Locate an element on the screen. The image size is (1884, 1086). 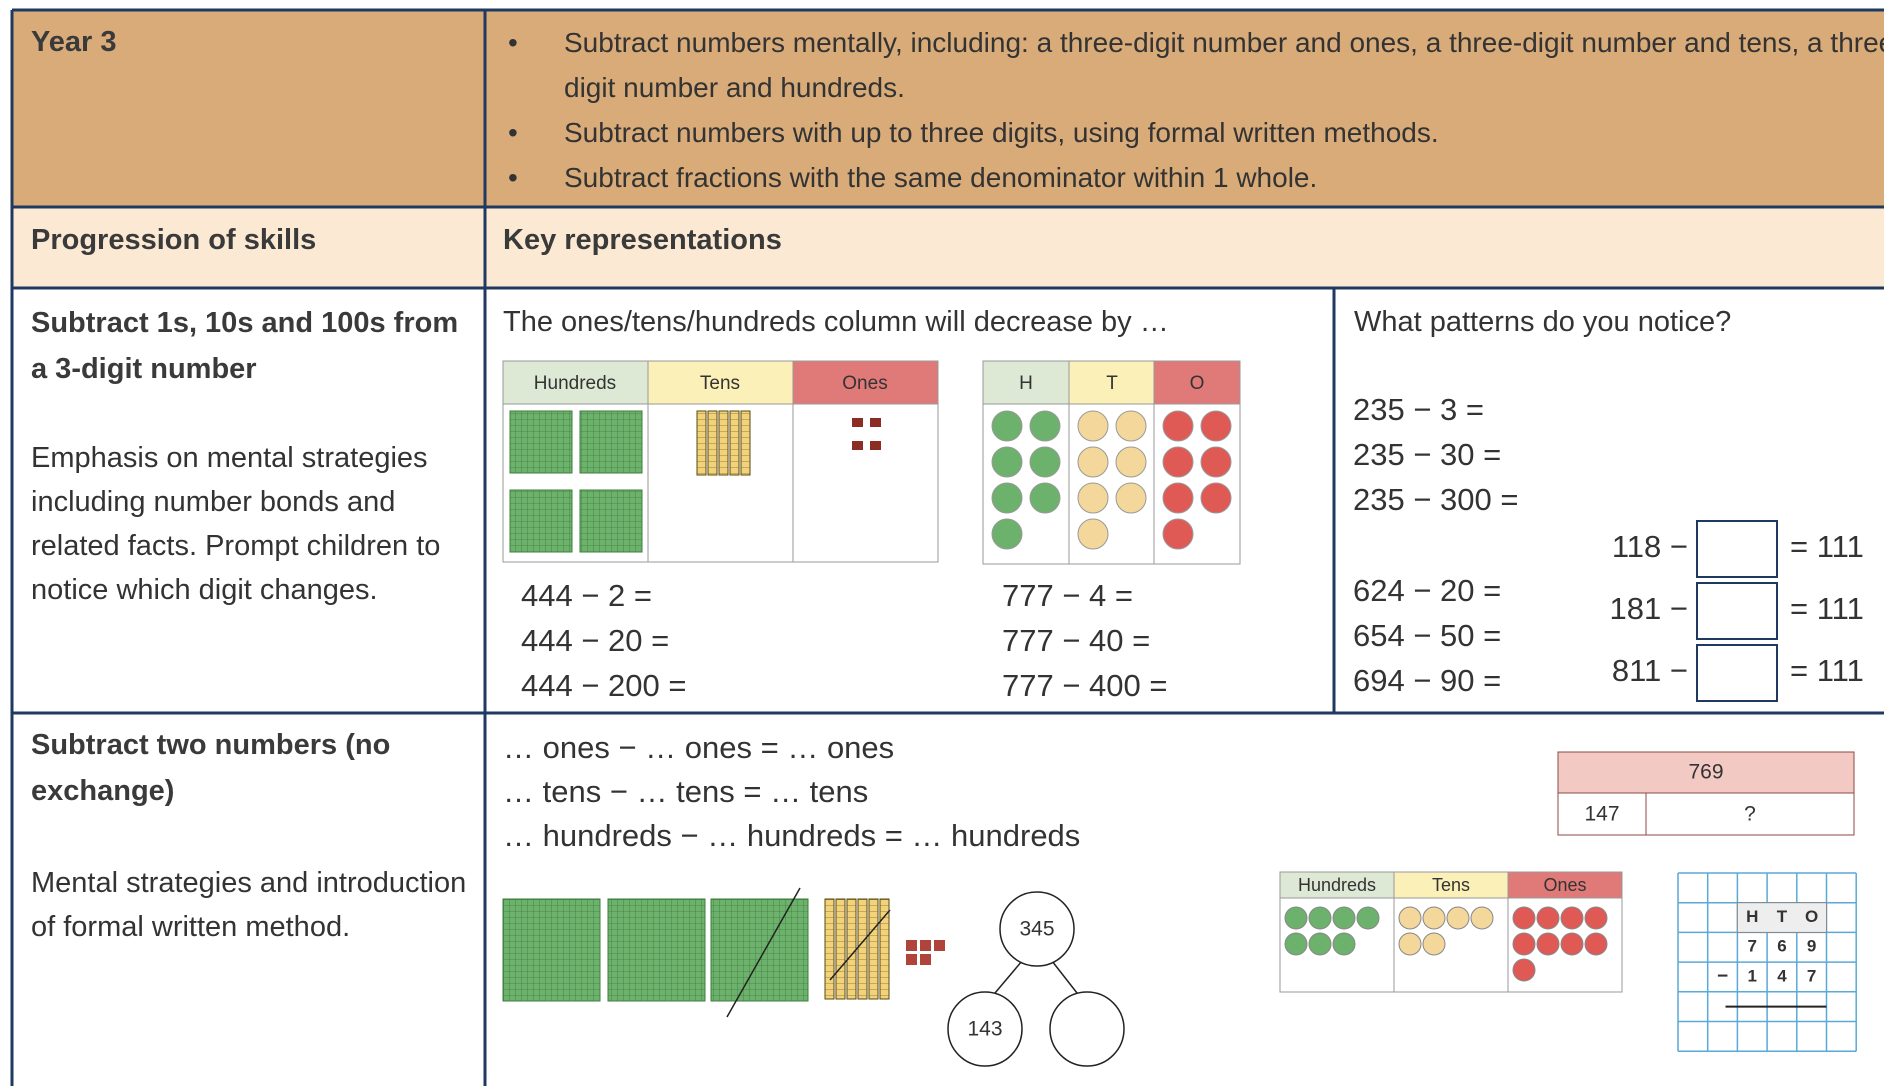
part-label: 143 is located at coordinates (984, 1029).